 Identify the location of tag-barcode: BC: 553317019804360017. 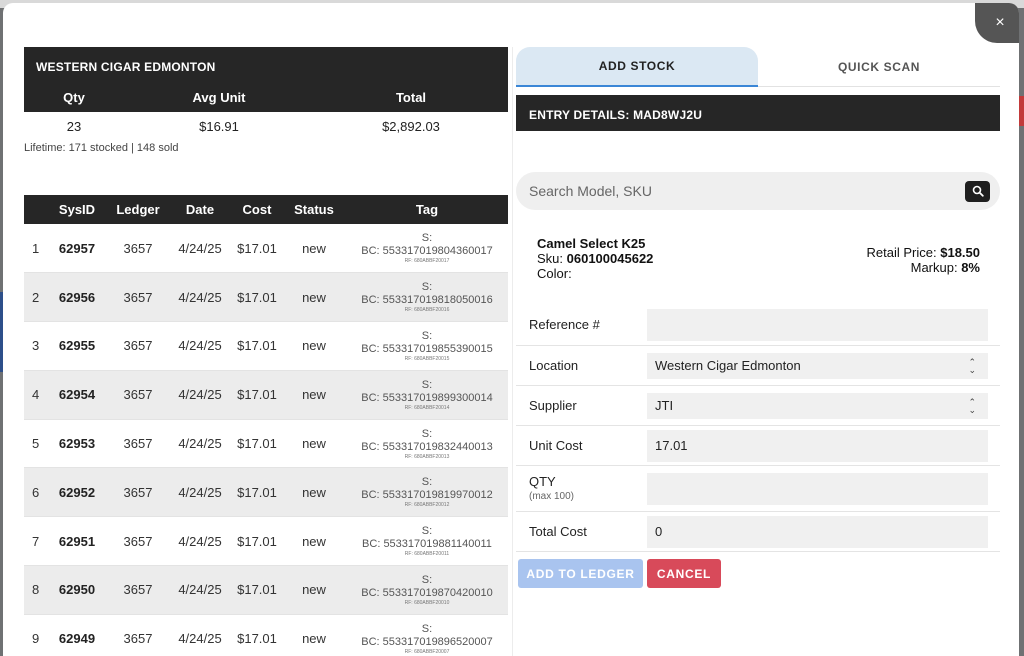
(427, 251).